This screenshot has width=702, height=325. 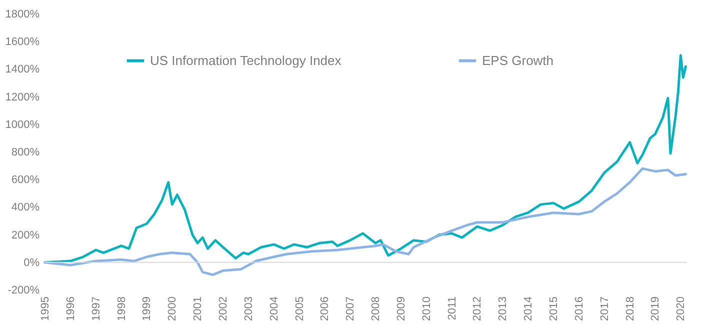 What do you see at coordinates (25, 235) in the screenshot?
I see `y-tick-label: 200%` at bounding box center [25, 235].